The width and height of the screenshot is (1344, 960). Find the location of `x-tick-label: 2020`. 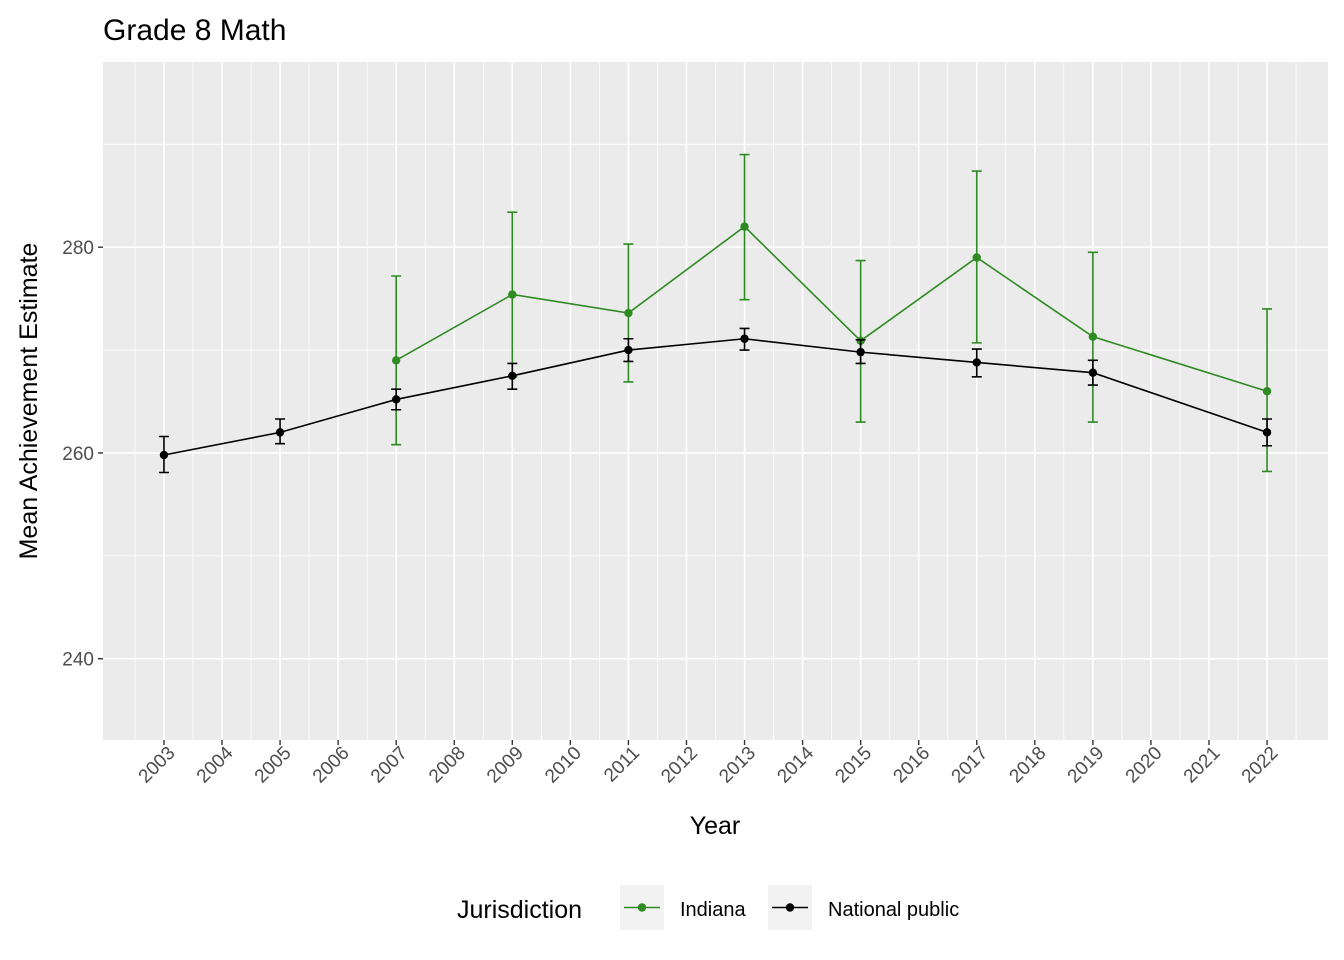

x-tick-label: 2020 is located at coordinates (1144, 765).